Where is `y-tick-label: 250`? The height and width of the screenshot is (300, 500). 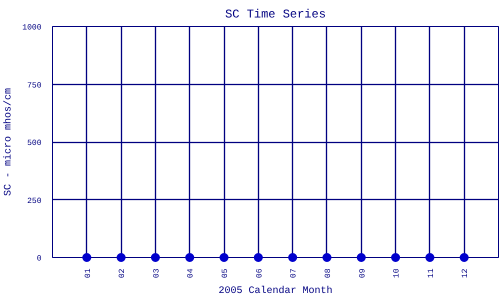
y-tick-label: 250 is located at coordinates (34, 201).